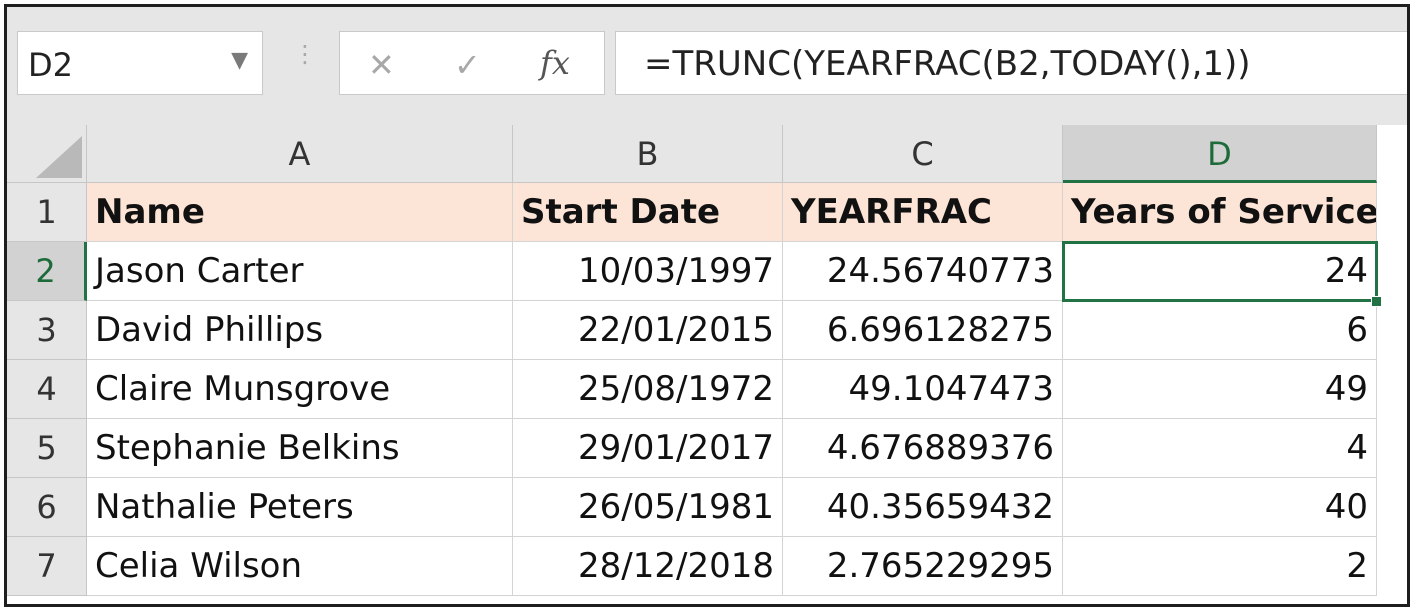 Image resolution: width=1418 pixels, height=615 pixels. What do you see at coordinates (1220, 271) in the screenshot?
I see `cell-d2: 24` at bounding box center [1220, 271].